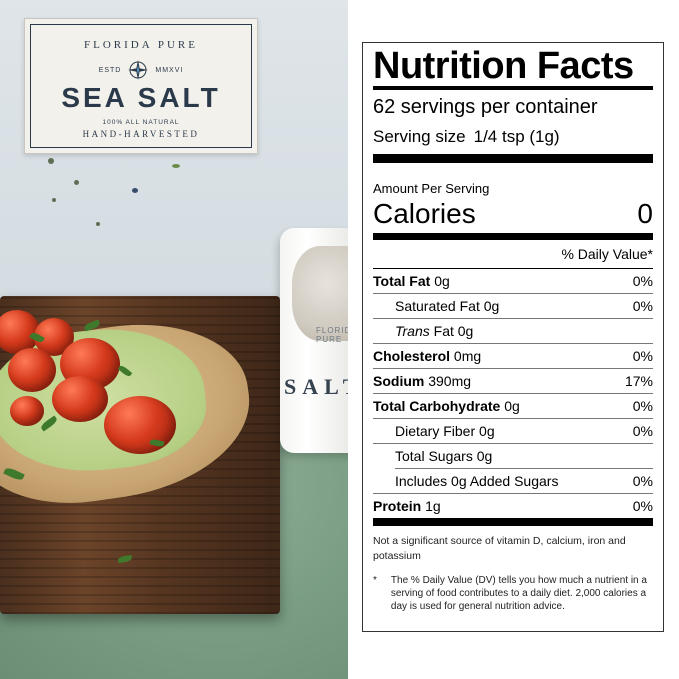 The image size is (679, 679). Describe the element at coordinates (513, 381) in the screenshot. I see `nutrient-row-sodium: Sodium 390mg 17%` at that location.